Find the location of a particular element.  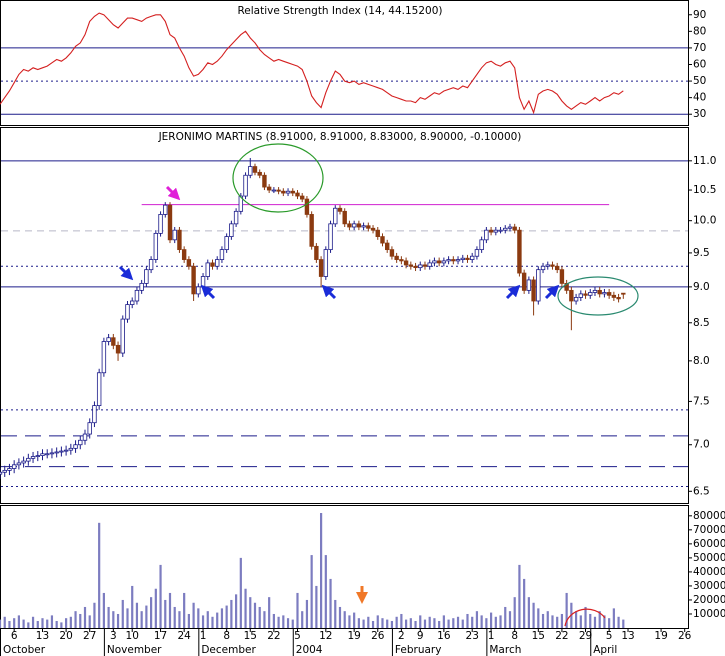

y-tick-label: 70000 is located at coordinates (709, 530).